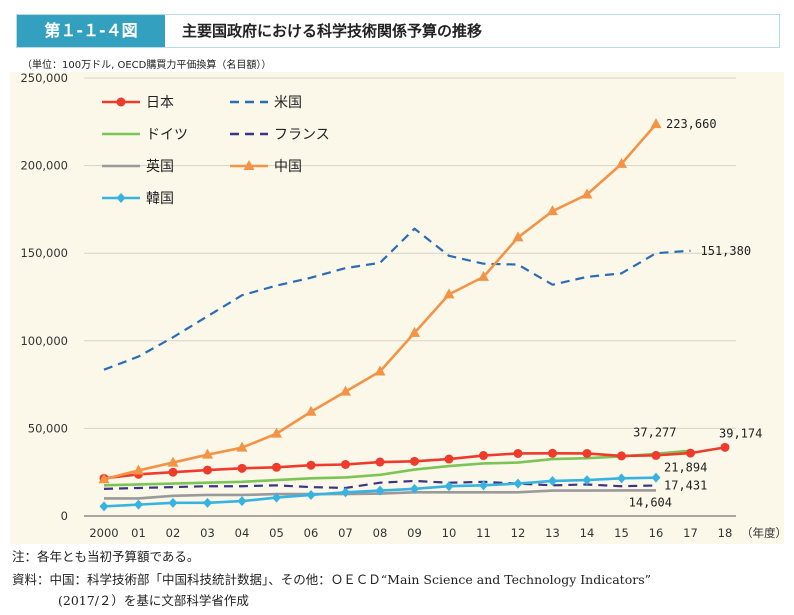  What do you see at coordinates (685, 485) in the screenshot?
I see `data-label: 17,431` at bounding box center [685, 485].